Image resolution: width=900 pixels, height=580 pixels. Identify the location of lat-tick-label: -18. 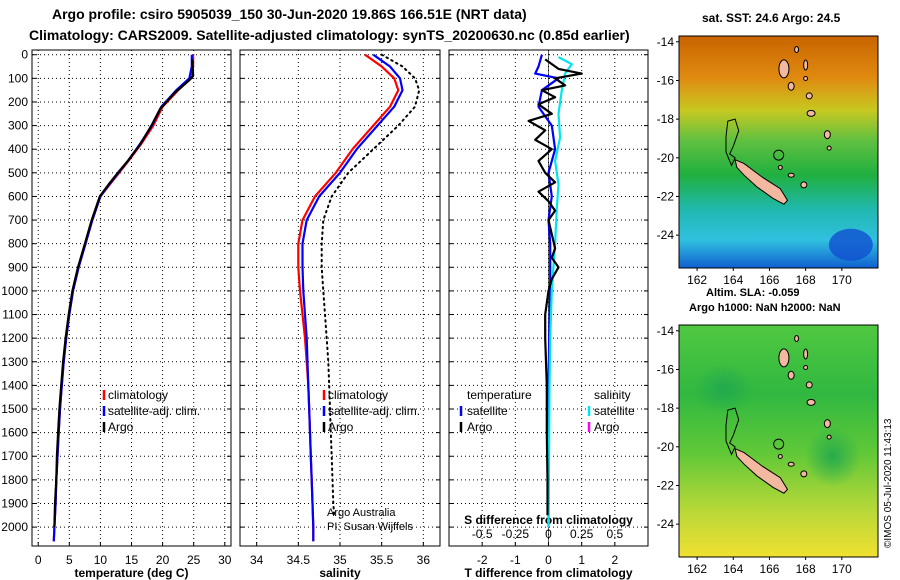
(666, 119).